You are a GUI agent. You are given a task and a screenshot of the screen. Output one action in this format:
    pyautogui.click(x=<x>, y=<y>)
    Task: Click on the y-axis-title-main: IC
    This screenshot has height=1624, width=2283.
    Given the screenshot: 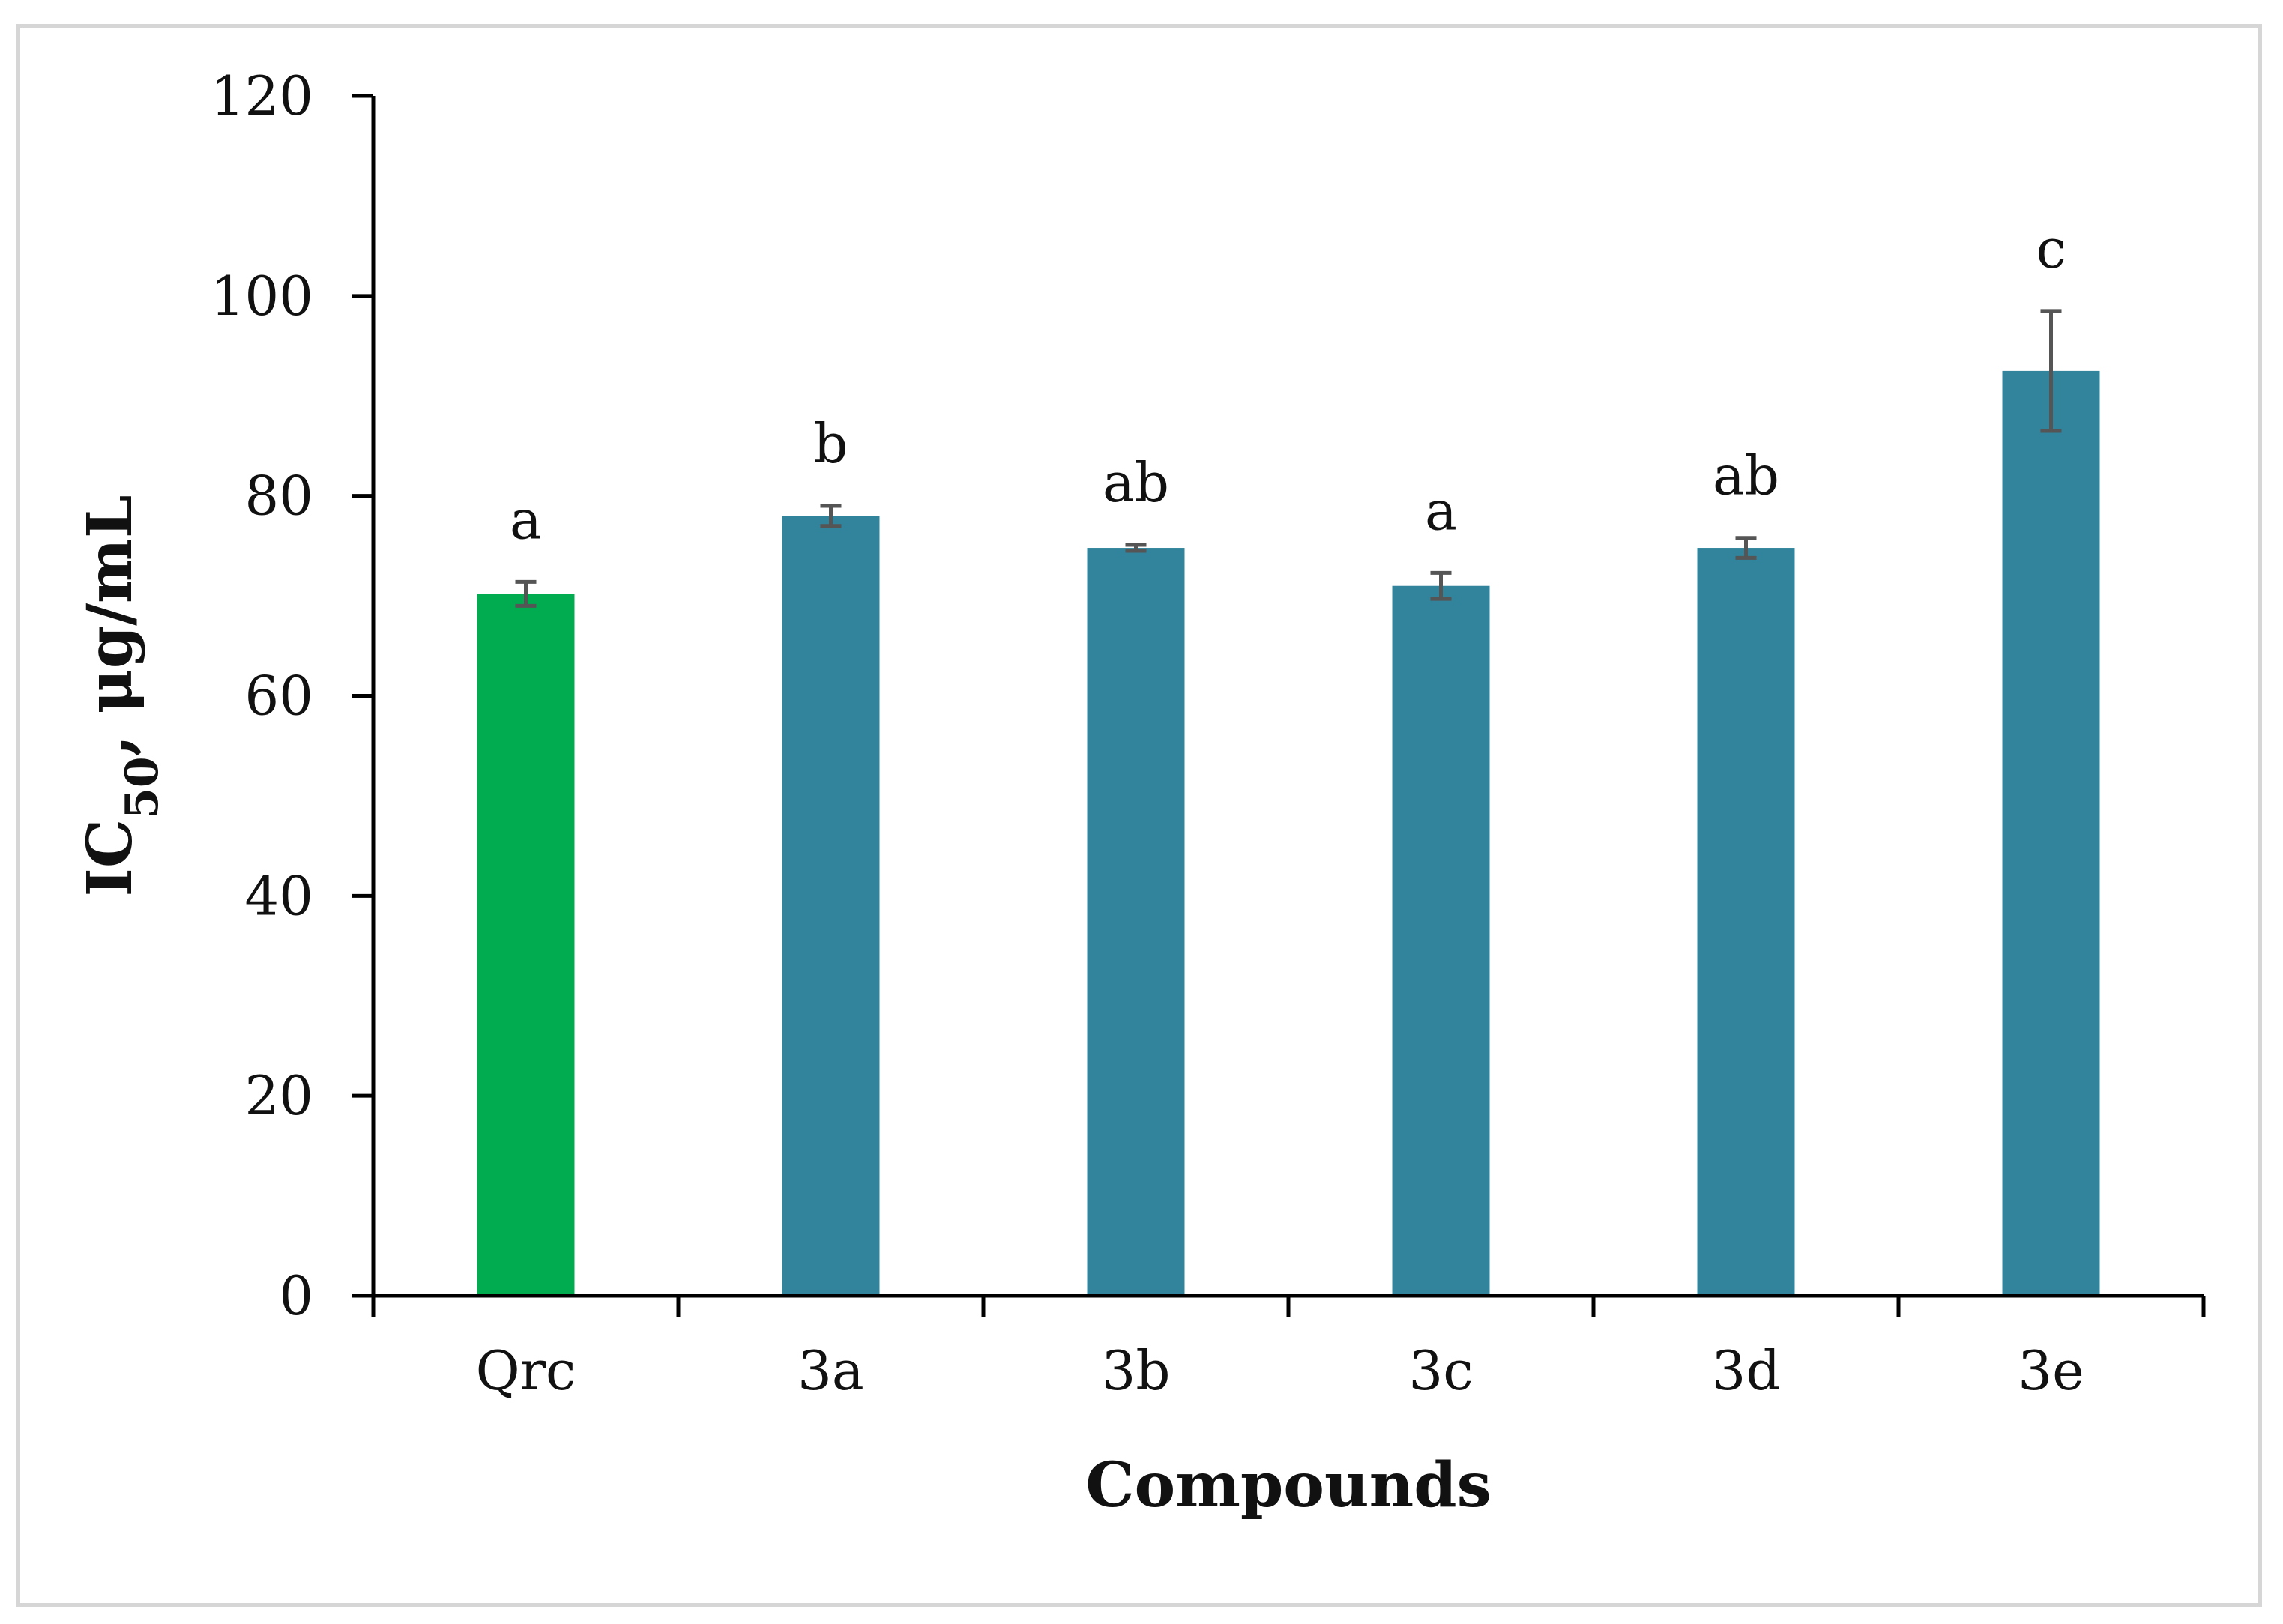 What is the action you would take?
    pyautogui.click(x=110, y=858)
    